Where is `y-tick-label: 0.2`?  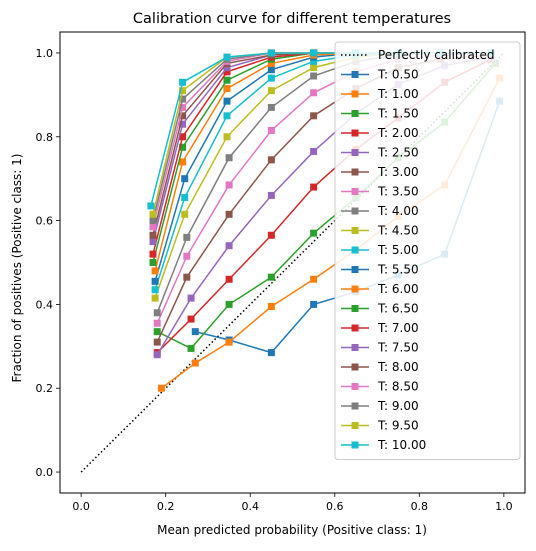 y-tick-label: 0.2 is located at coordinates (45, 388).